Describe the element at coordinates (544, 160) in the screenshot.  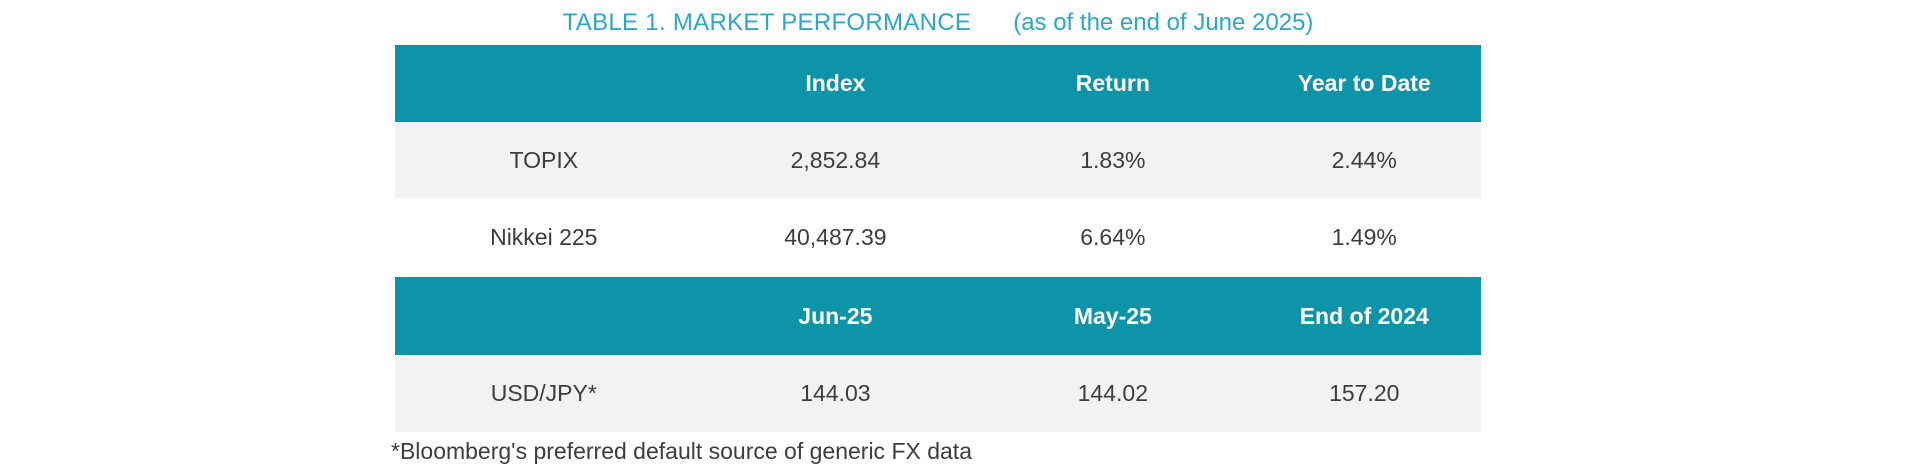
I see `topix-label: TOPIX` at that location.